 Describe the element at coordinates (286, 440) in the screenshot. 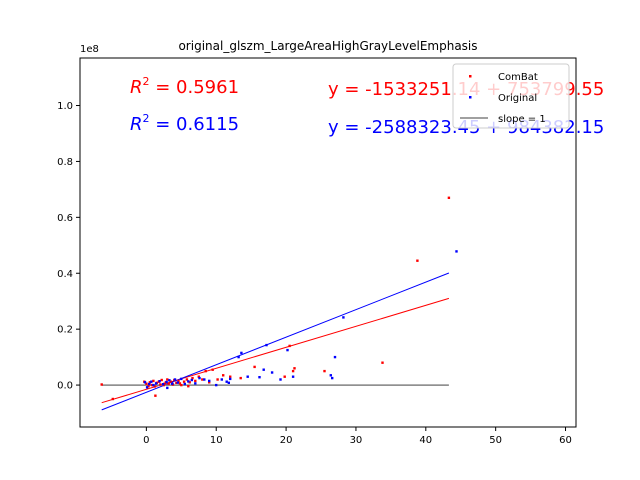

I see `x-tick-label-2: 20` at that location.